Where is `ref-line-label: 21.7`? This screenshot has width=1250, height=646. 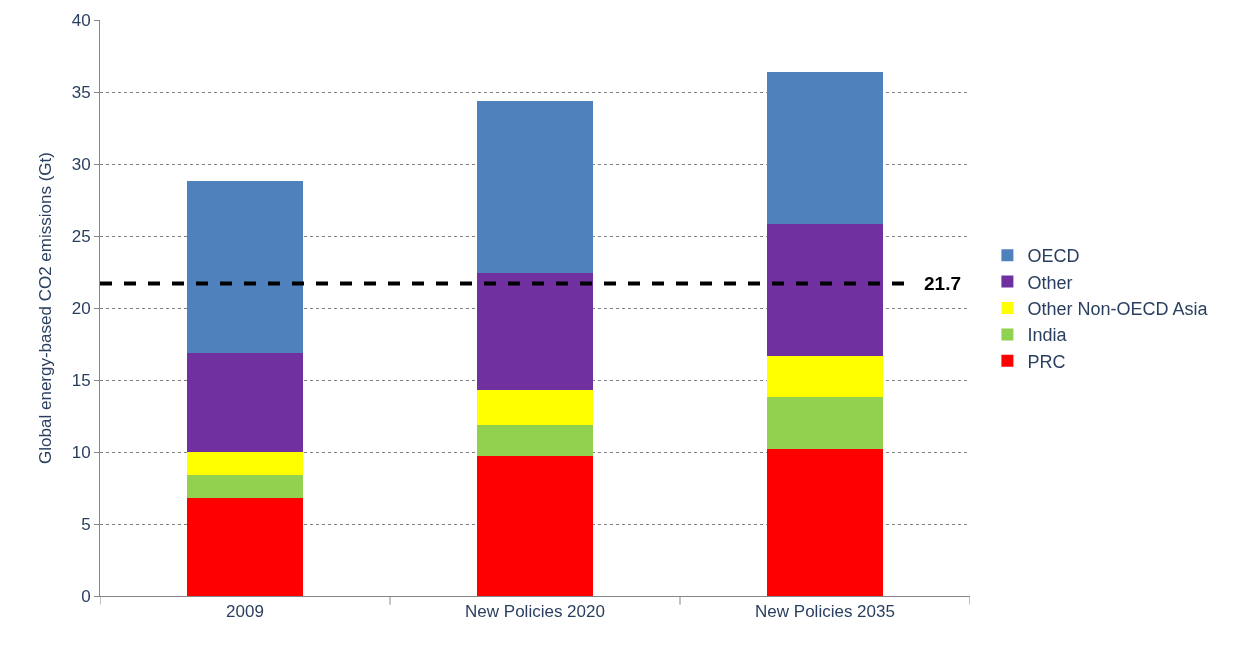 ref-line-label: 21.7 is located at coordinates (942, 283).